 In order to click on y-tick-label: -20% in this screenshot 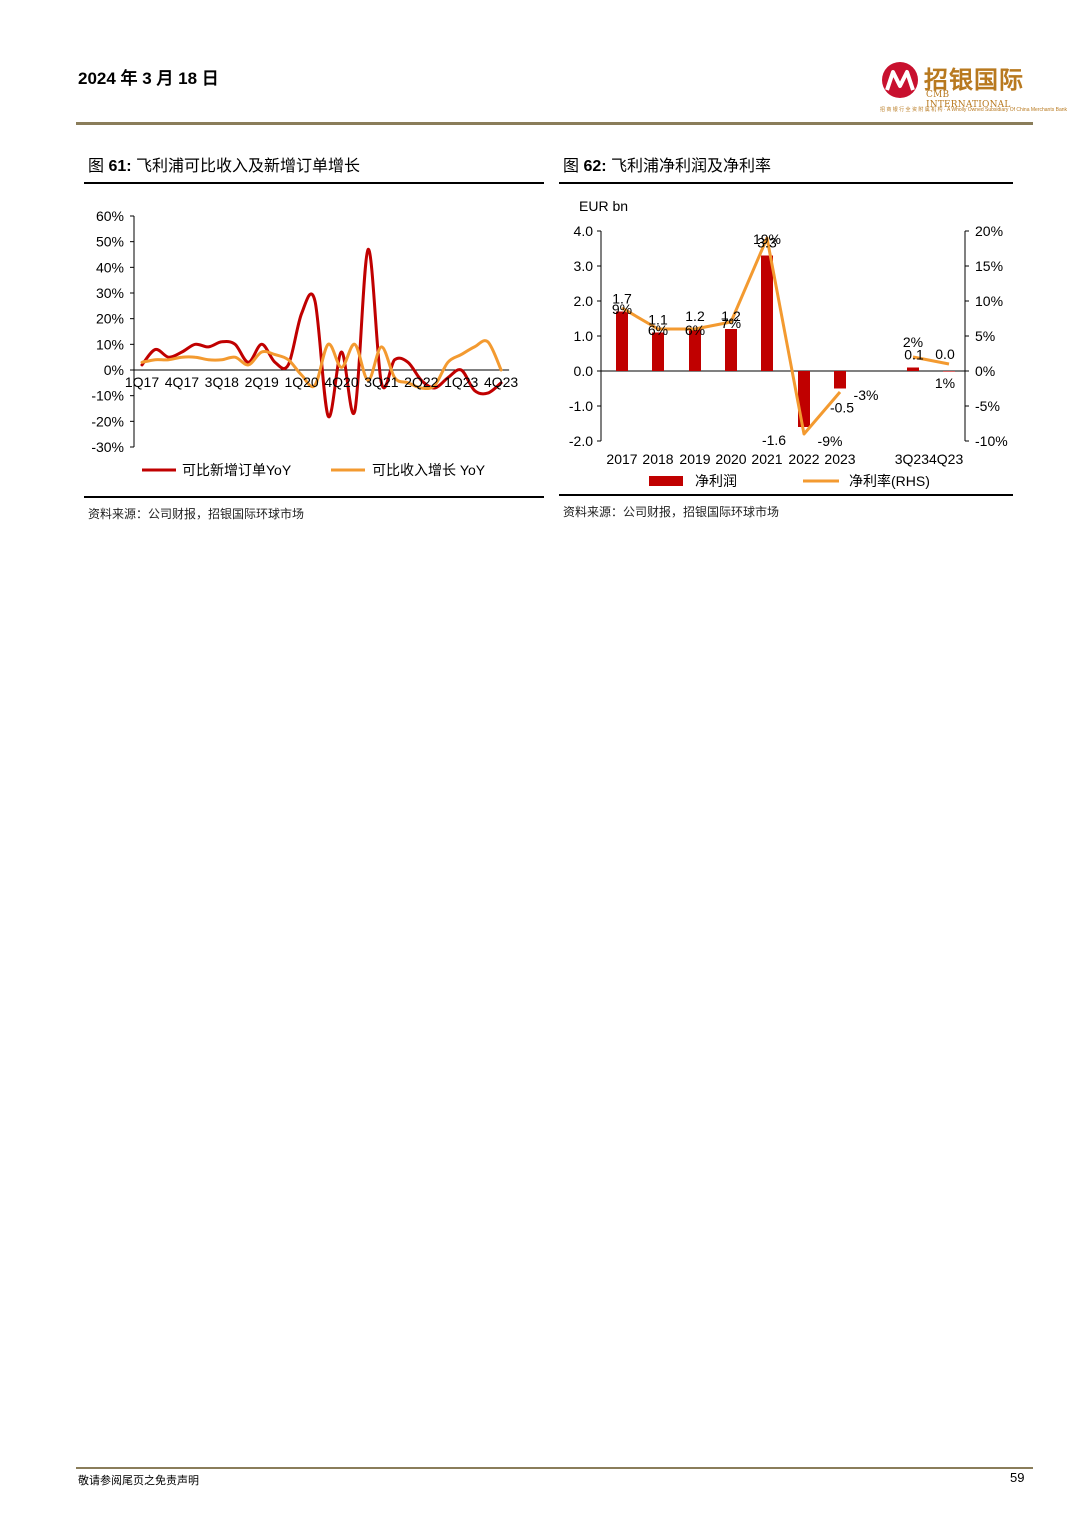, I will do `click(107, 421)`.